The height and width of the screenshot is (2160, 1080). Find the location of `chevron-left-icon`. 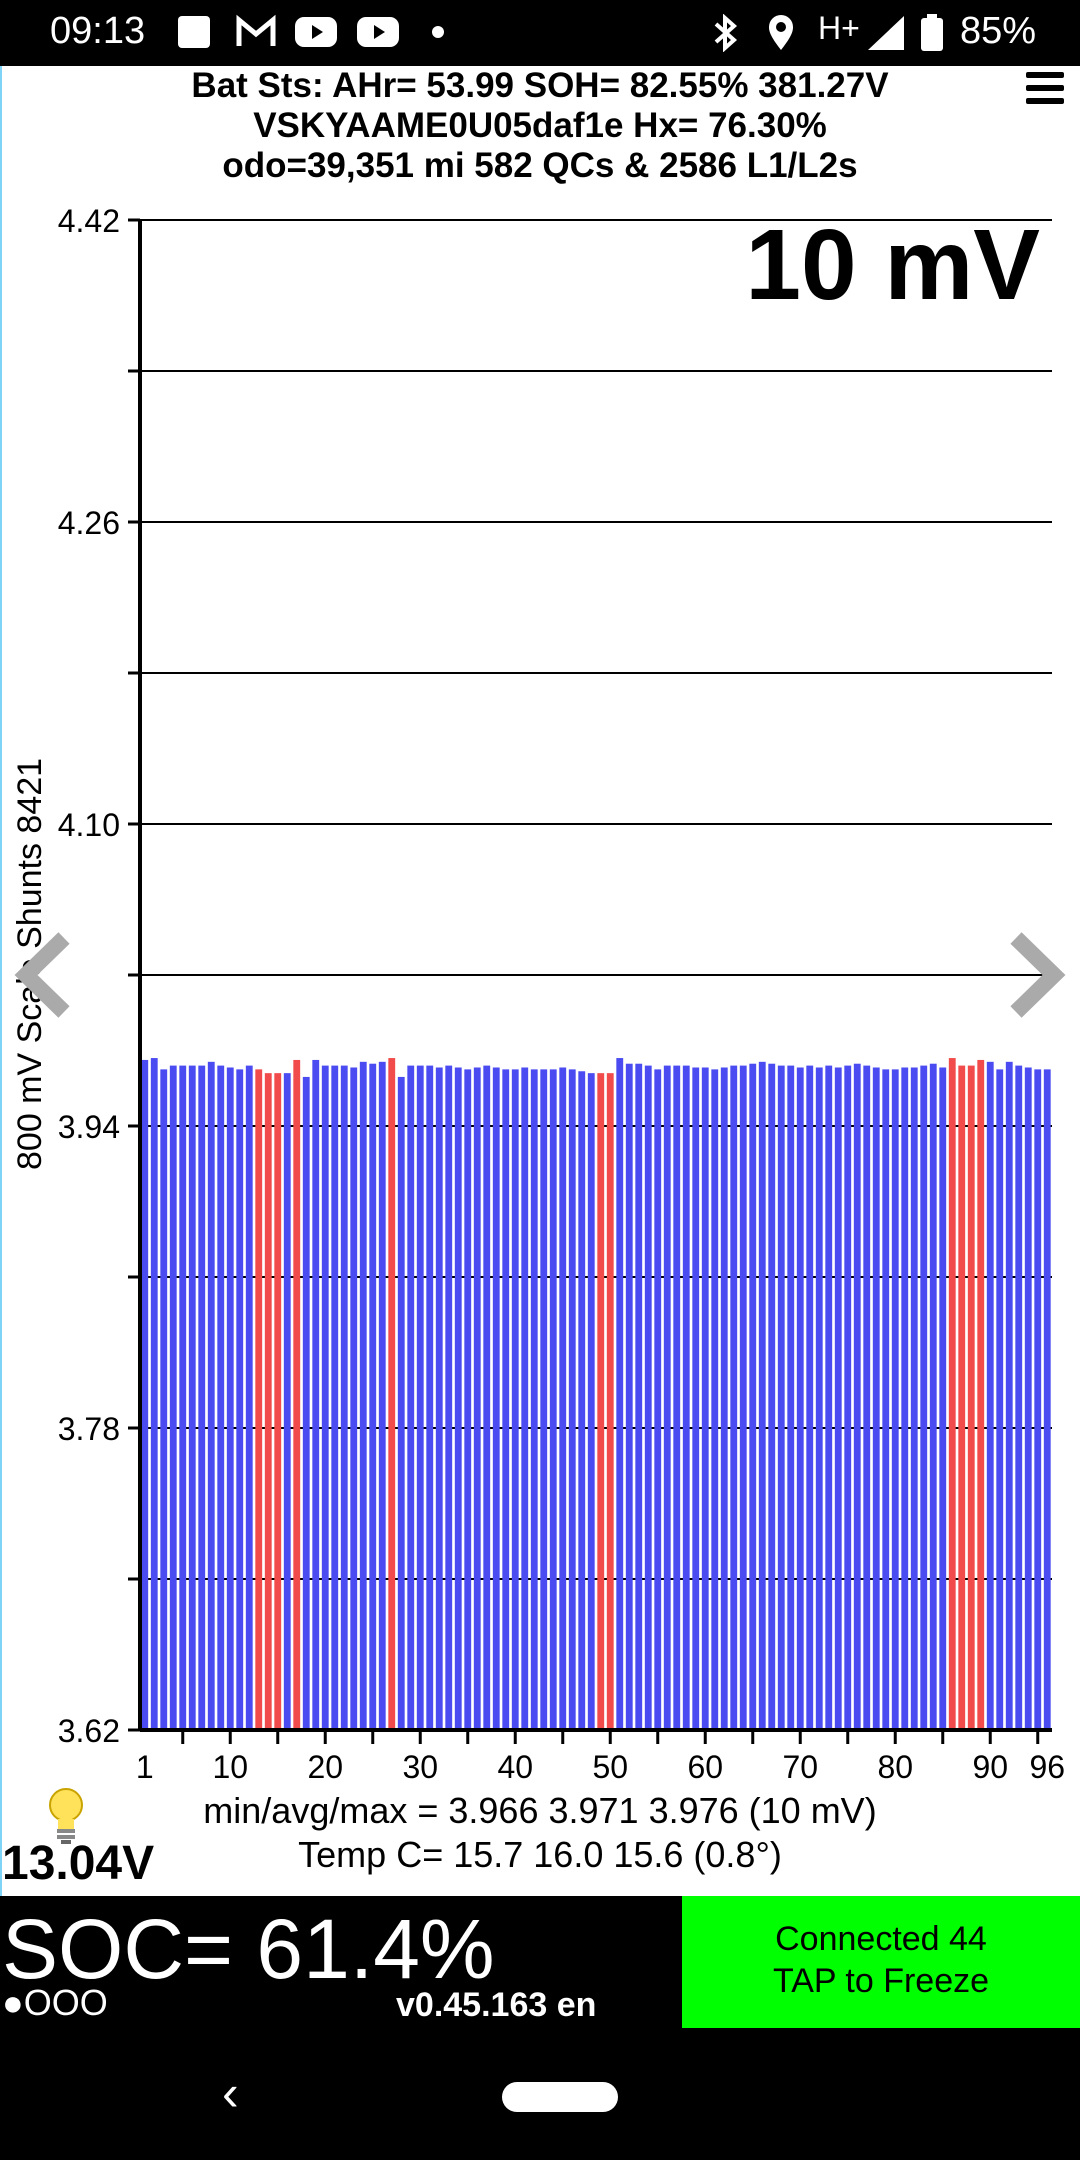

chevron-left-icon is located at coordinates (44, 975).